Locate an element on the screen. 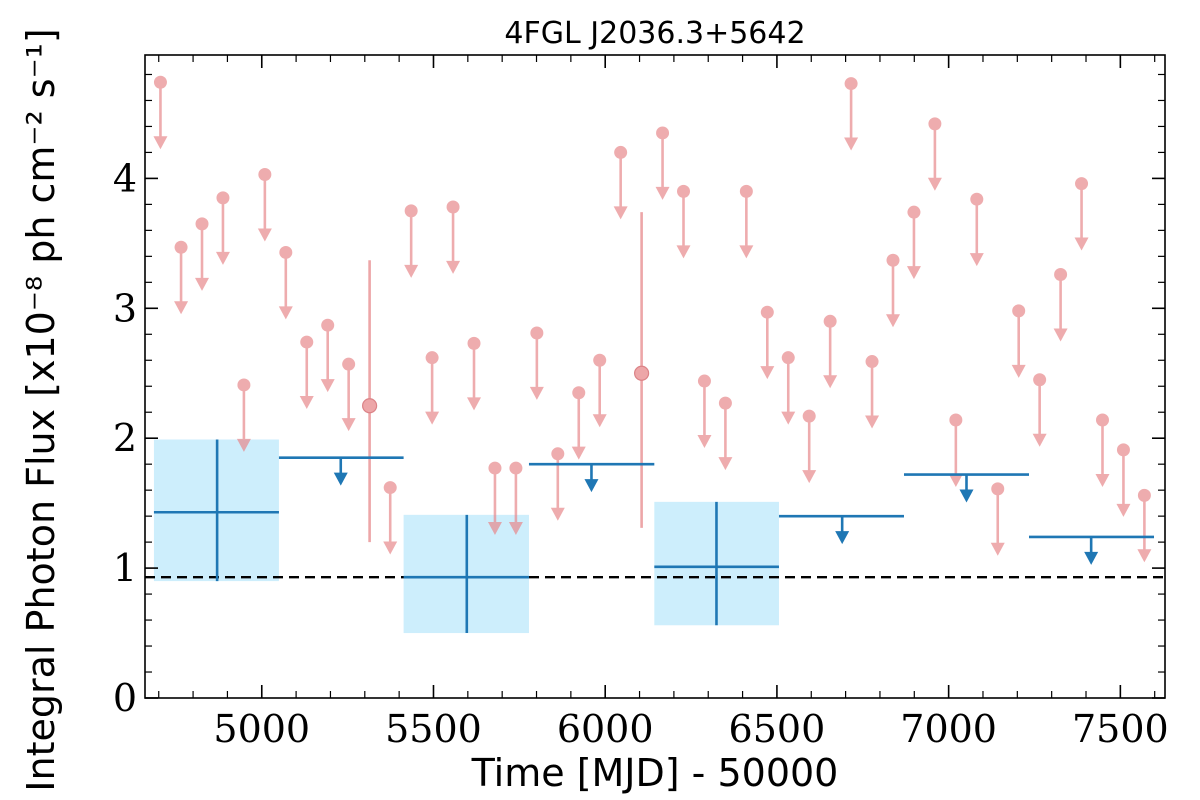  chart-title: 4FGL J2036.3+5642 is located at coordinates (654, 33).